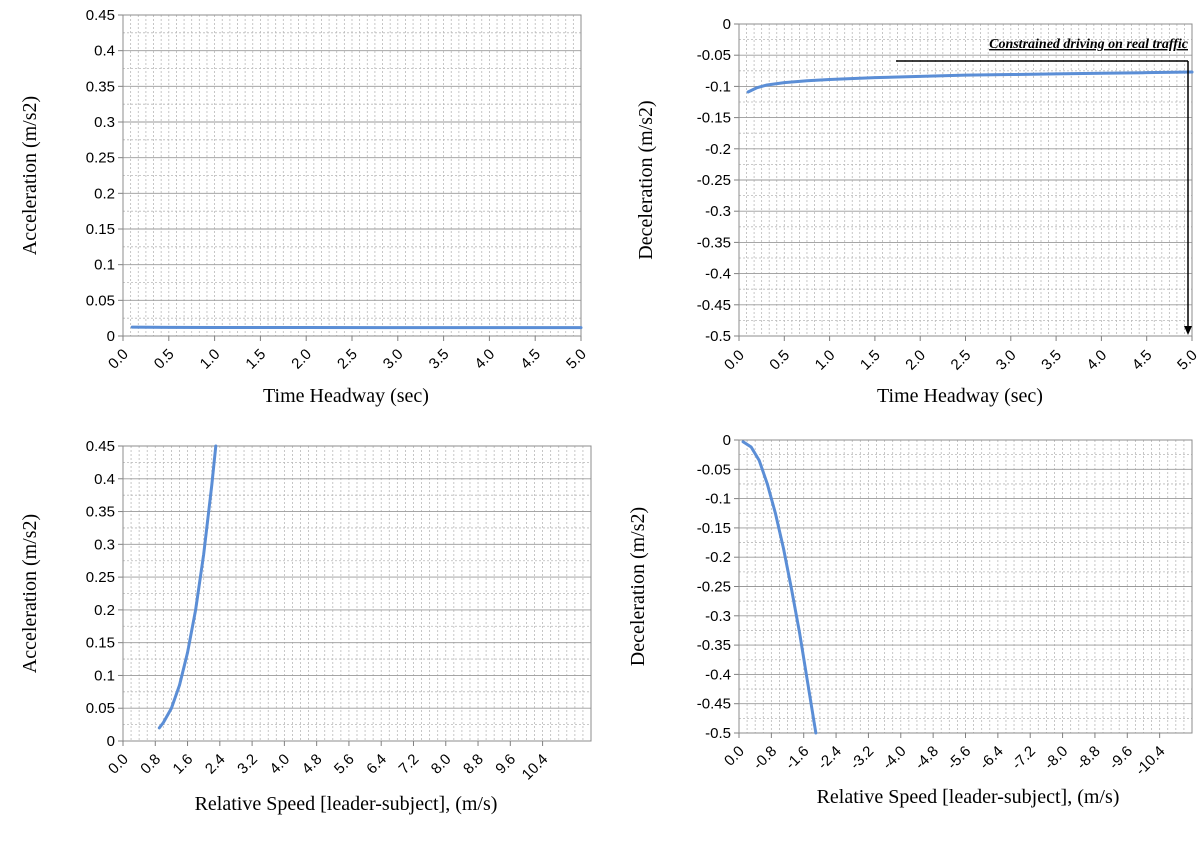 Image resolution: width=1199 pixels, height=846 pixels. I want to click on x-tick-label: -6.4, so click(991, 758).